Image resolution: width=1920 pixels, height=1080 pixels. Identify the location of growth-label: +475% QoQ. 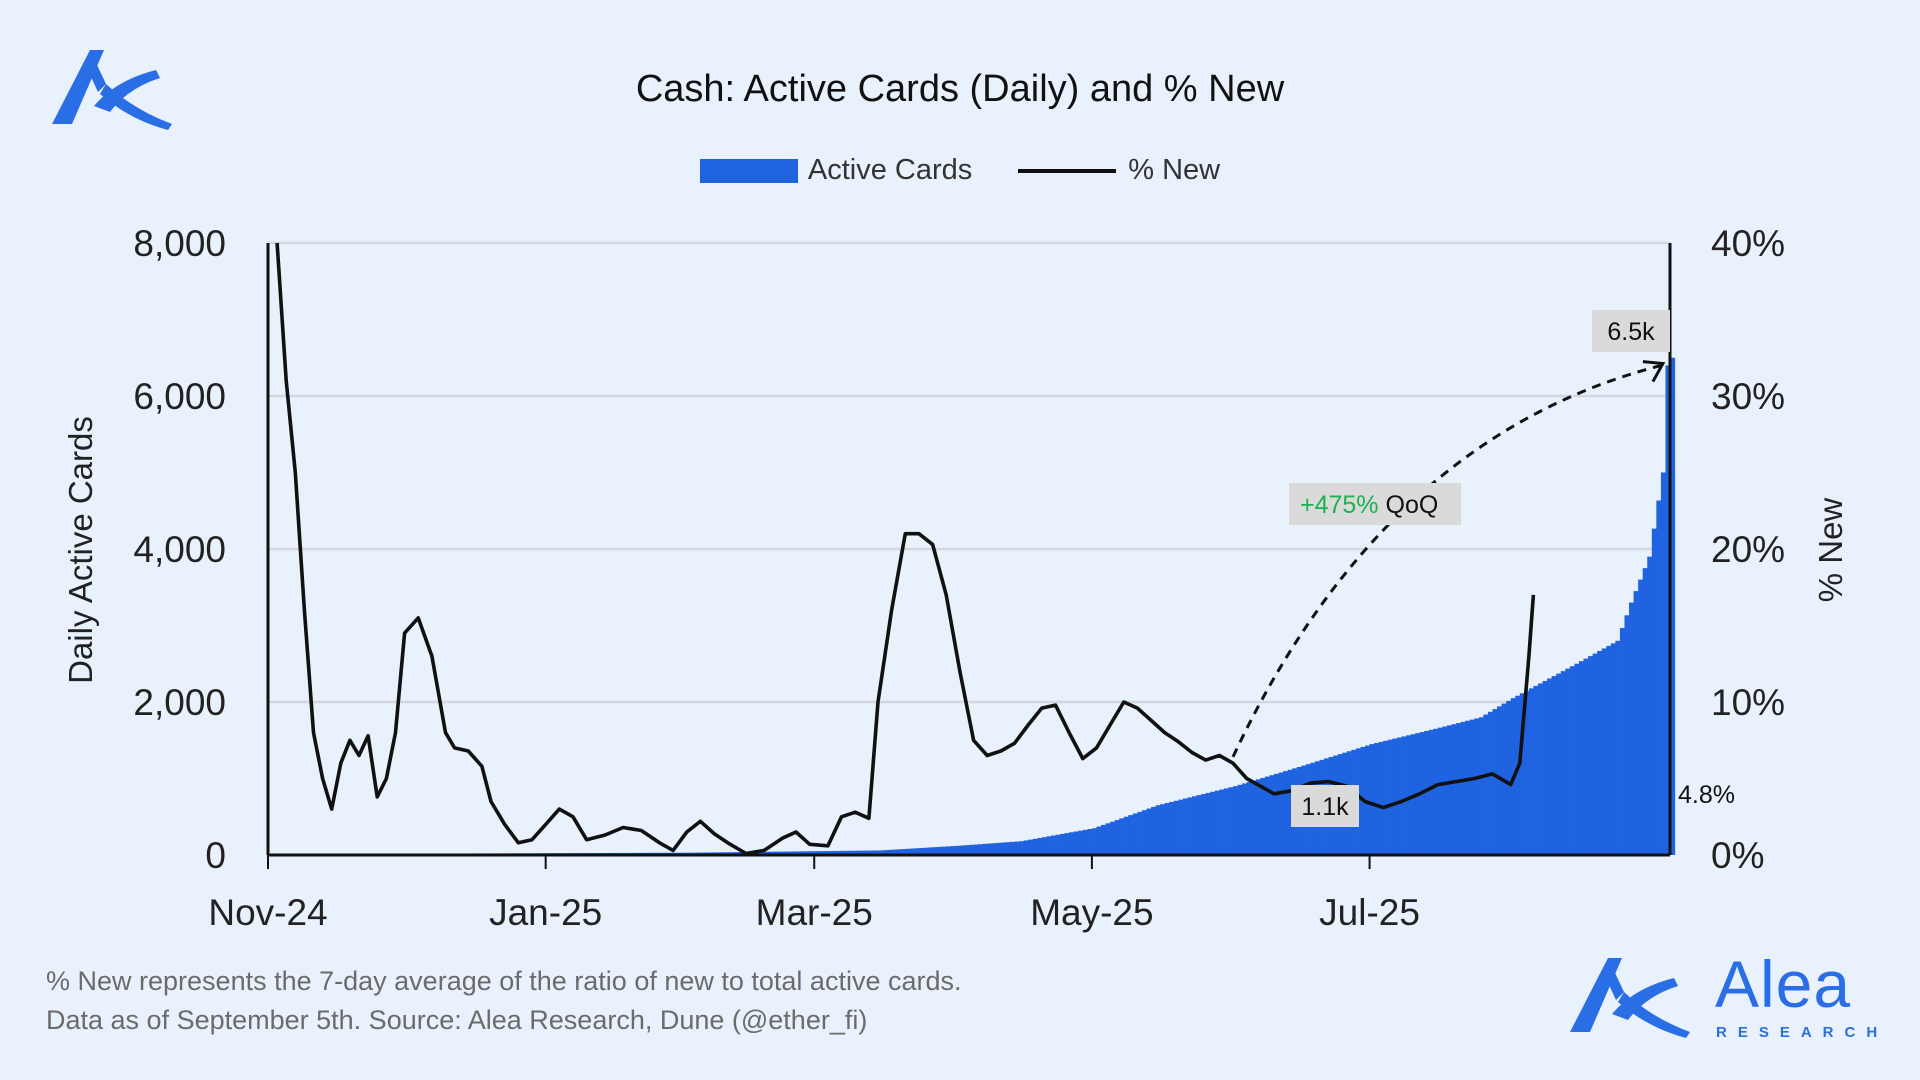
(1369, 505).